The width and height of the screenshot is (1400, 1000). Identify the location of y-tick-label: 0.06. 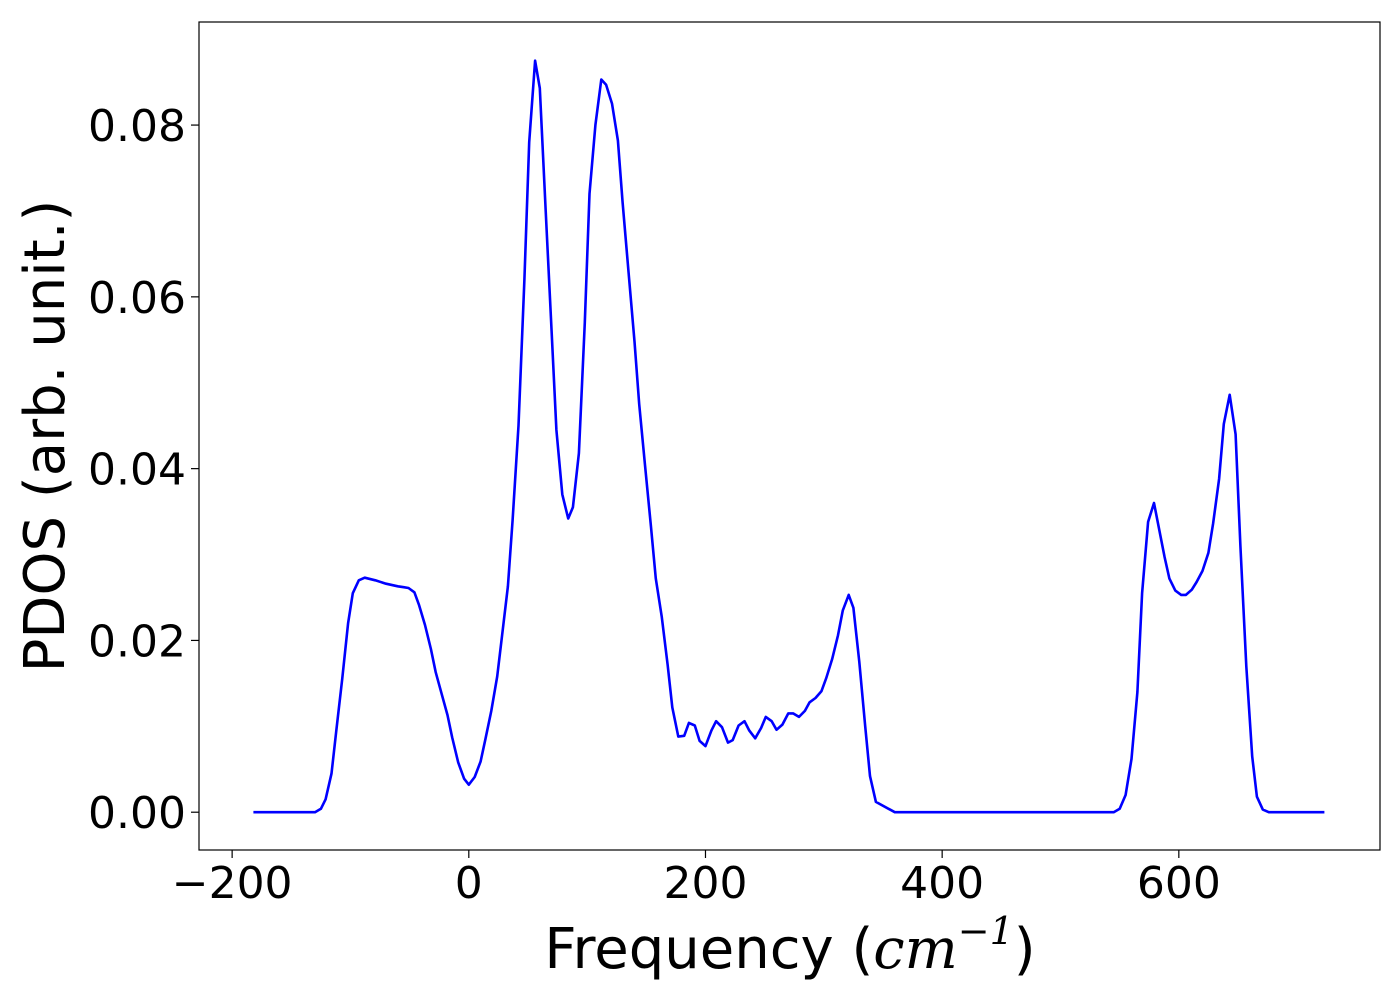
(137, 298).